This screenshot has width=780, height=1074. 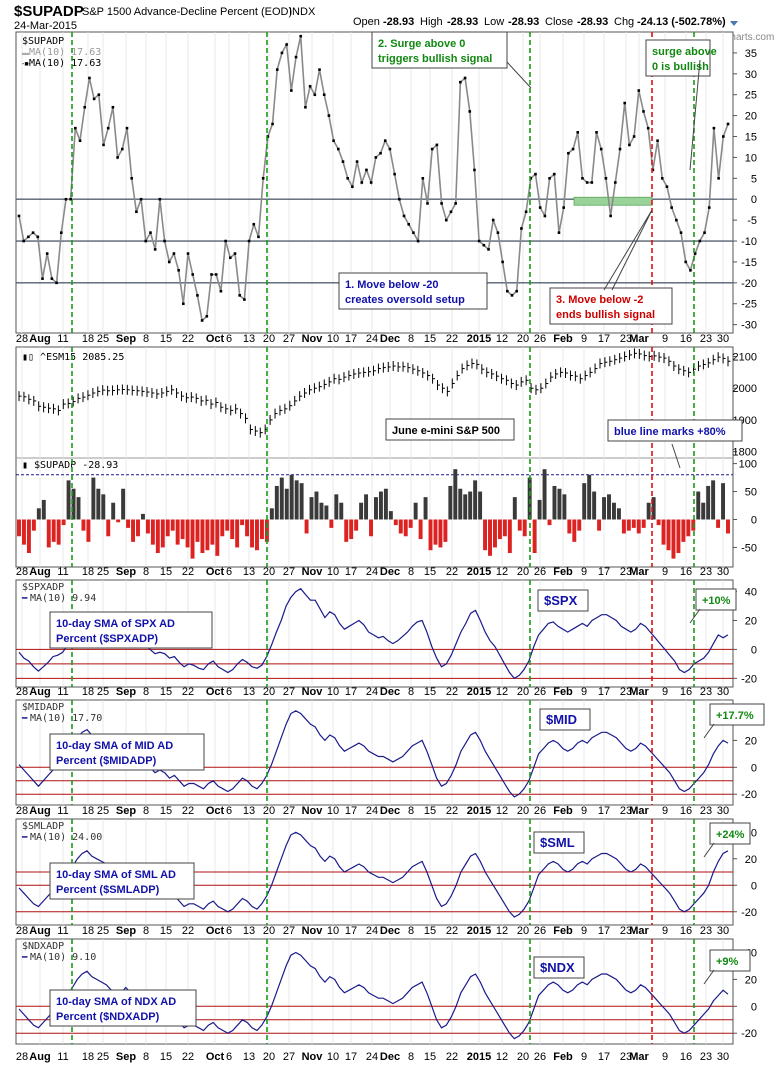 I want to click on low-value: -28.93, so click(x=523, y=22).